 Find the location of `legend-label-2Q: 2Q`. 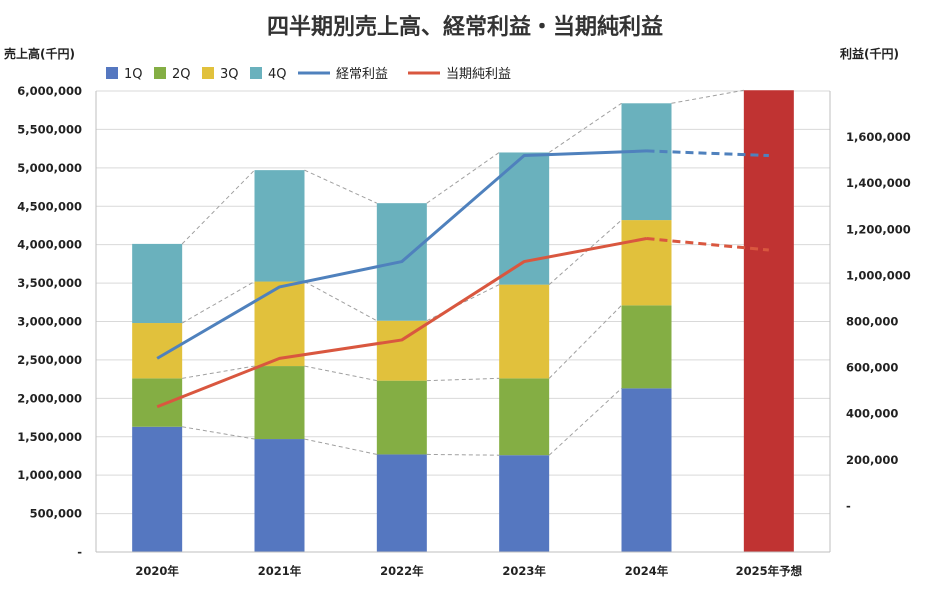

legend-label-2Q: 2Q is located at coordinates (181, 74).